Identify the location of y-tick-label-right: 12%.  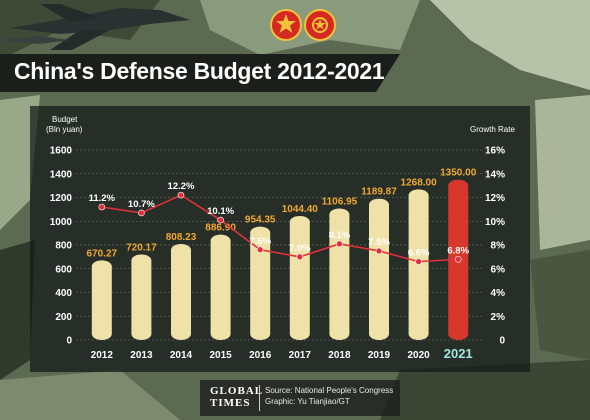
(495, 198).